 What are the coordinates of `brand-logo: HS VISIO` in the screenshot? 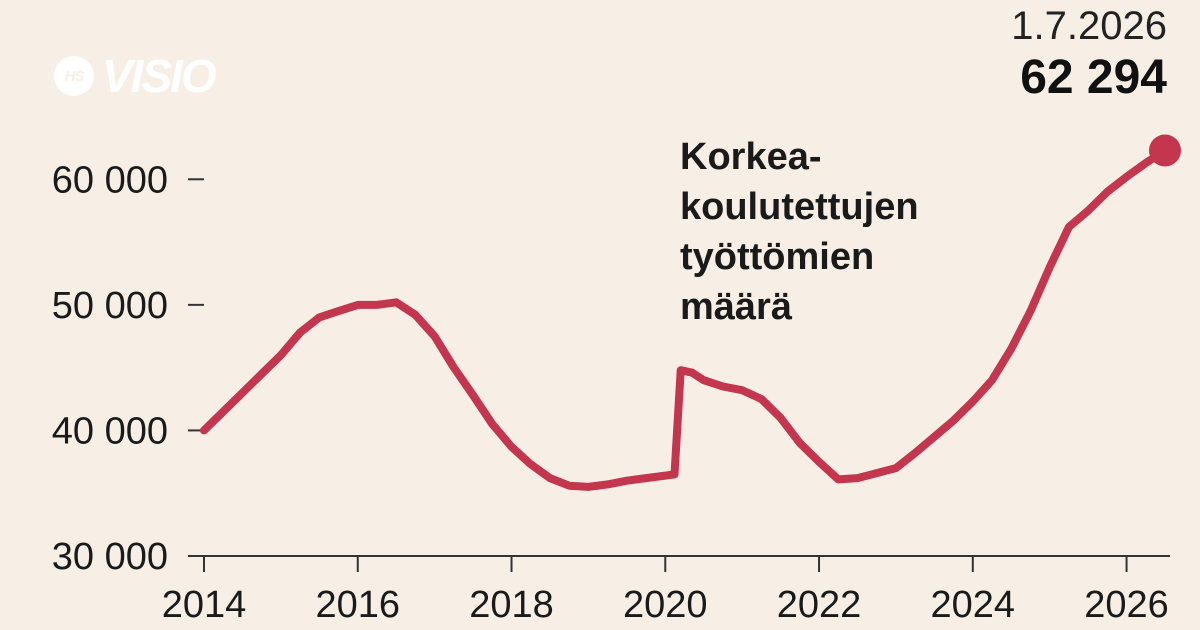 It's located at (135, 76).